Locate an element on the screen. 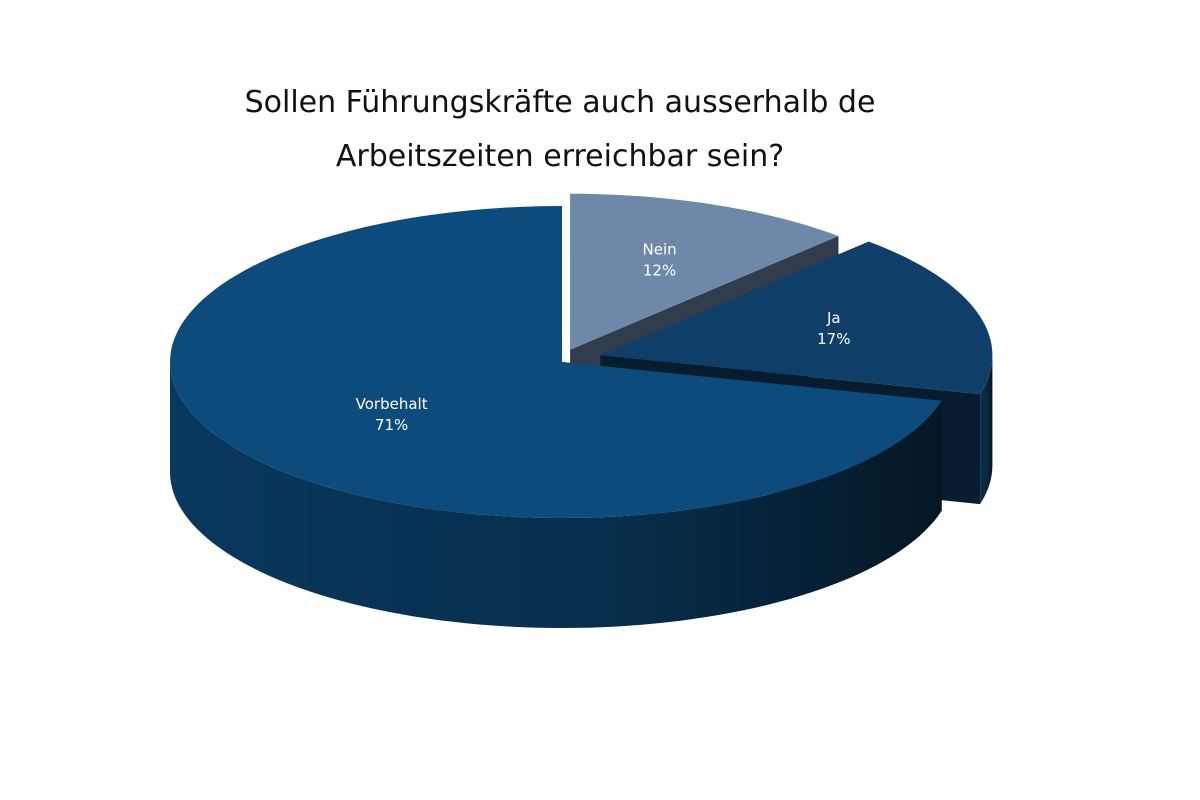 The image size is (1200, 800). slice-value: 17% is located at coordinates (833, 339).